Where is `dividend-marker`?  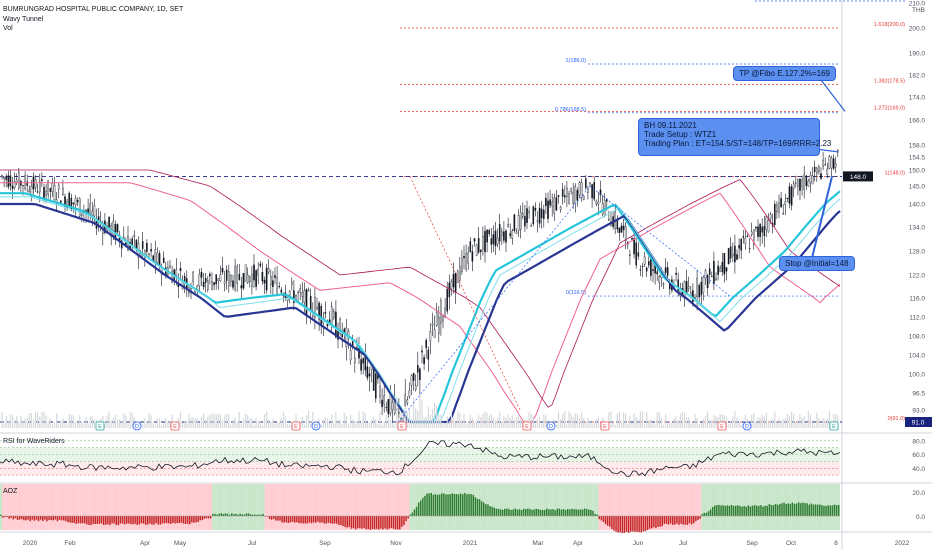
dividend-marker is located at coordinates (551, 426).